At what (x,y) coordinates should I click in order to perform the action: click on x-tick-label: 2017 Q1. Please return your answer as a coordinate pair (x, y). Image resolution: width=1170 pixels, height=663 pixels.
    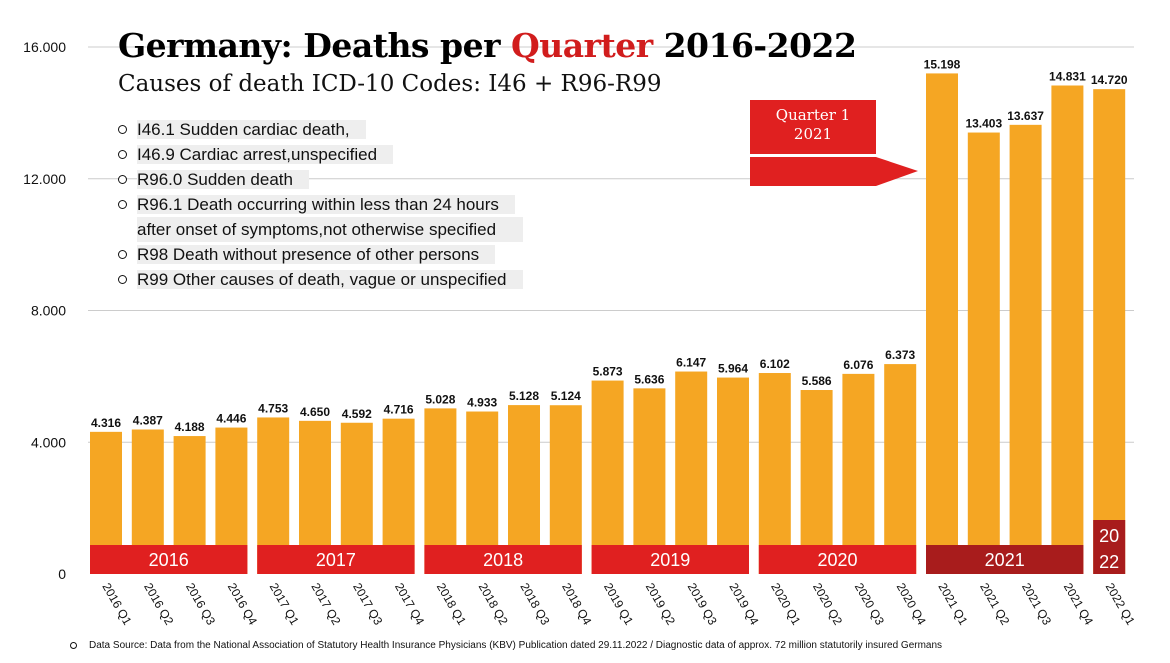
    Looking at the image, I should click on (284, 604).